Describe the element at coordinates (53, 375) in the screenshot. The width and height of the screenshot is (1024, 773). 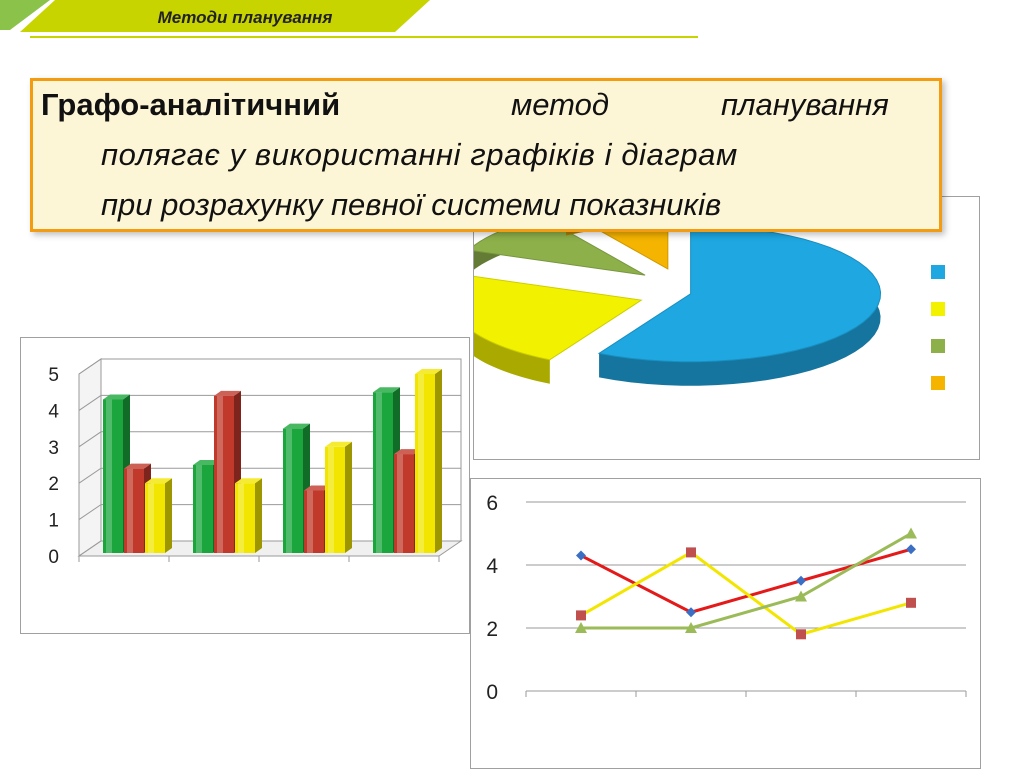
I see `bar-y-tick-label: 5` at that location.